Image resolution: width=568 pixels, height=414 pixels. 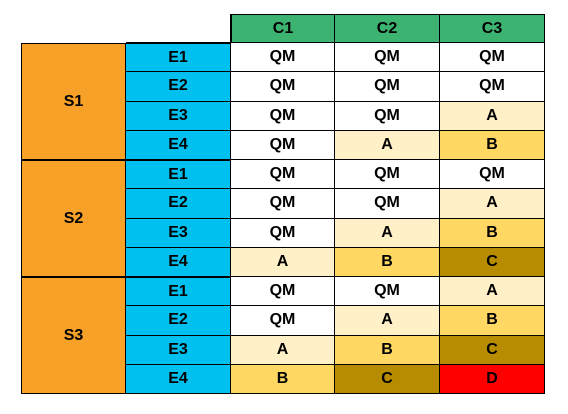 What do you see at coordinates (178, 379) in the screenshot?
I see `row-label-s3-e4: E4` at bounding box center [178, 379].